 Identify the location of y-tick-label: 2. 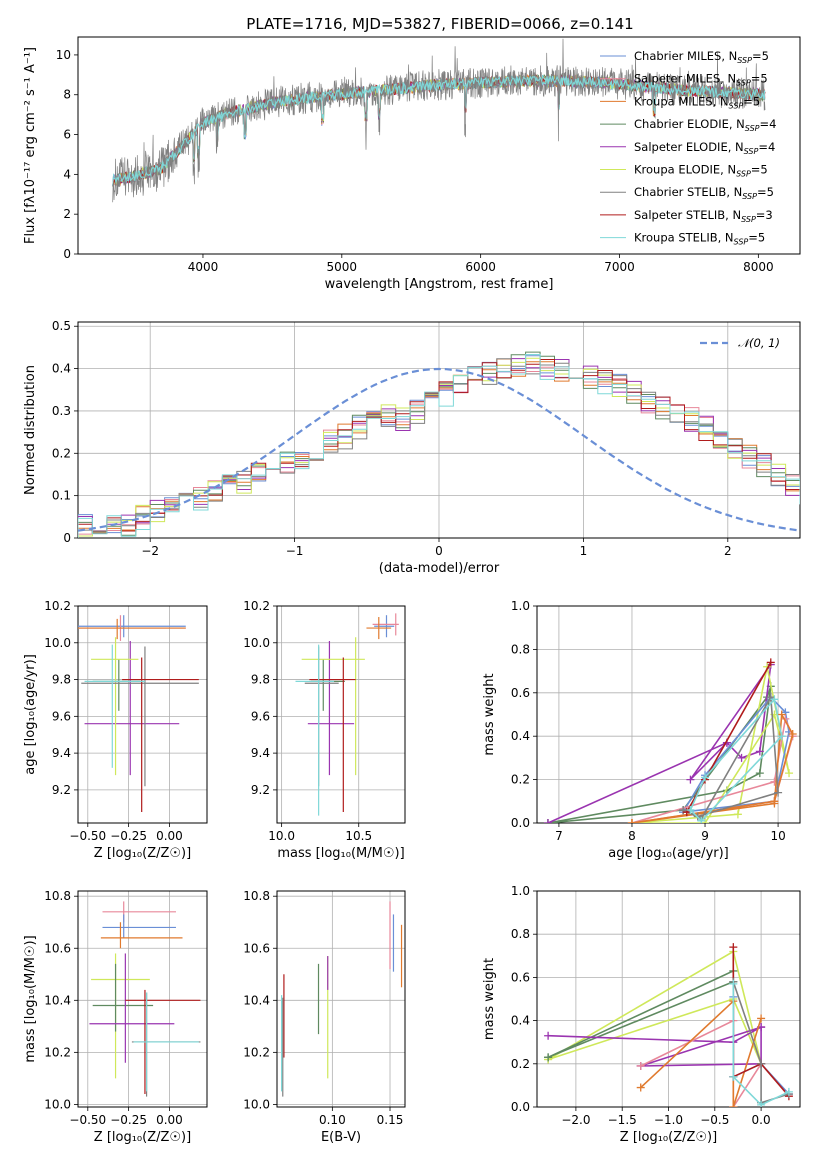
(67, 214).